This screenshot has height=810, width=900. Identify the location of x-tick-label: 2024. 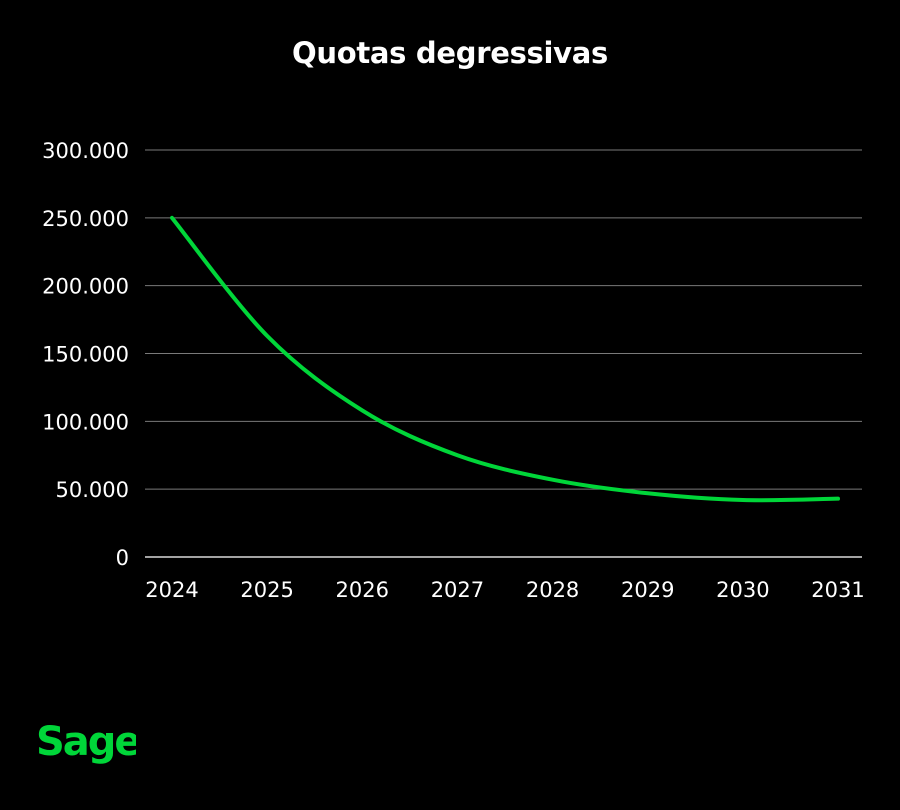
(171, 590).